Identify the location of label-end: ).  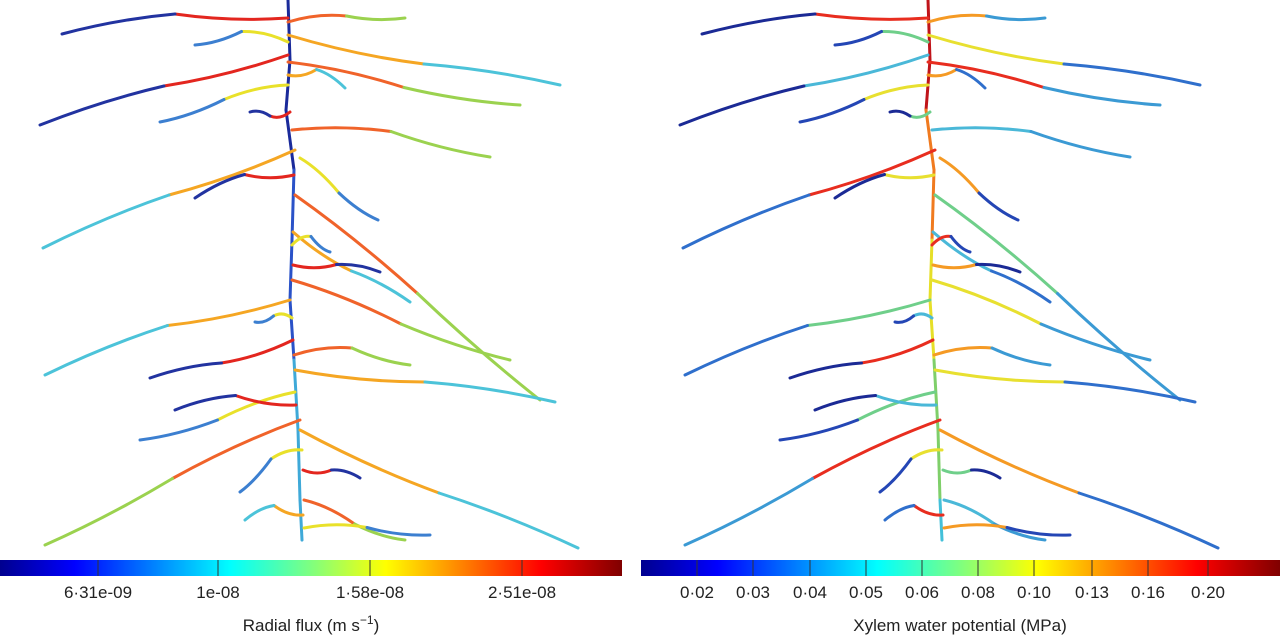
(377, 625).